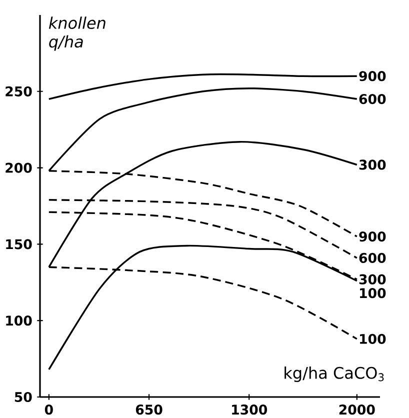 Image resolution: width=409 pixels, height=418 pixels. I want to click on x-tick-label: 2000, so click(357, 409).